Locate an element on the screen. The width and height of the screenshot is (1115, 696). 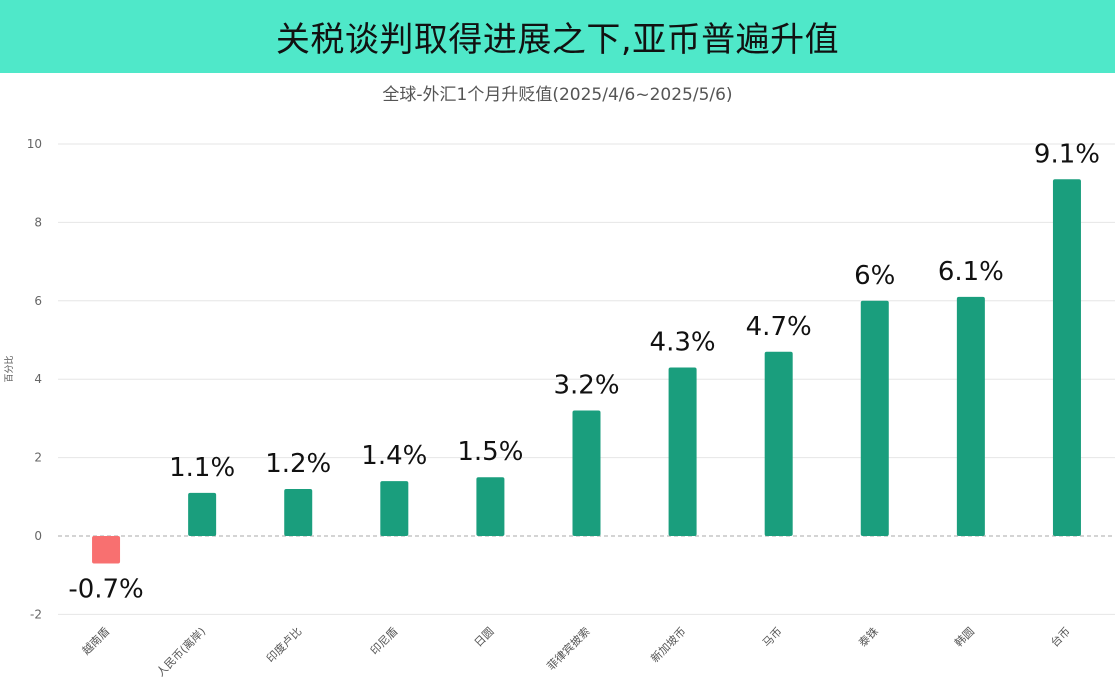
category-label: 越南盾 is located at coordinates (95, 640).